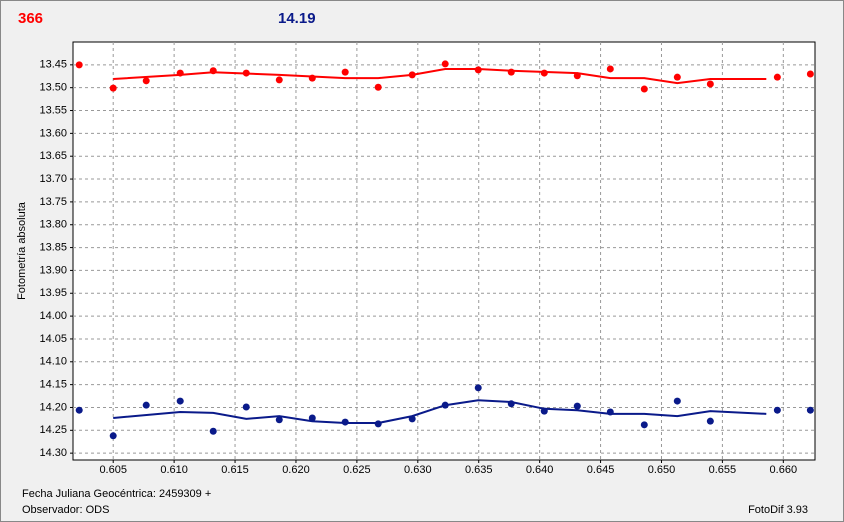 The width and height of the screenshot is (844, 522). What do you see at coordinates (53, 156) in the screenshot?
I see `y-tick-label: 13.65` at bounding box center [53, 156].